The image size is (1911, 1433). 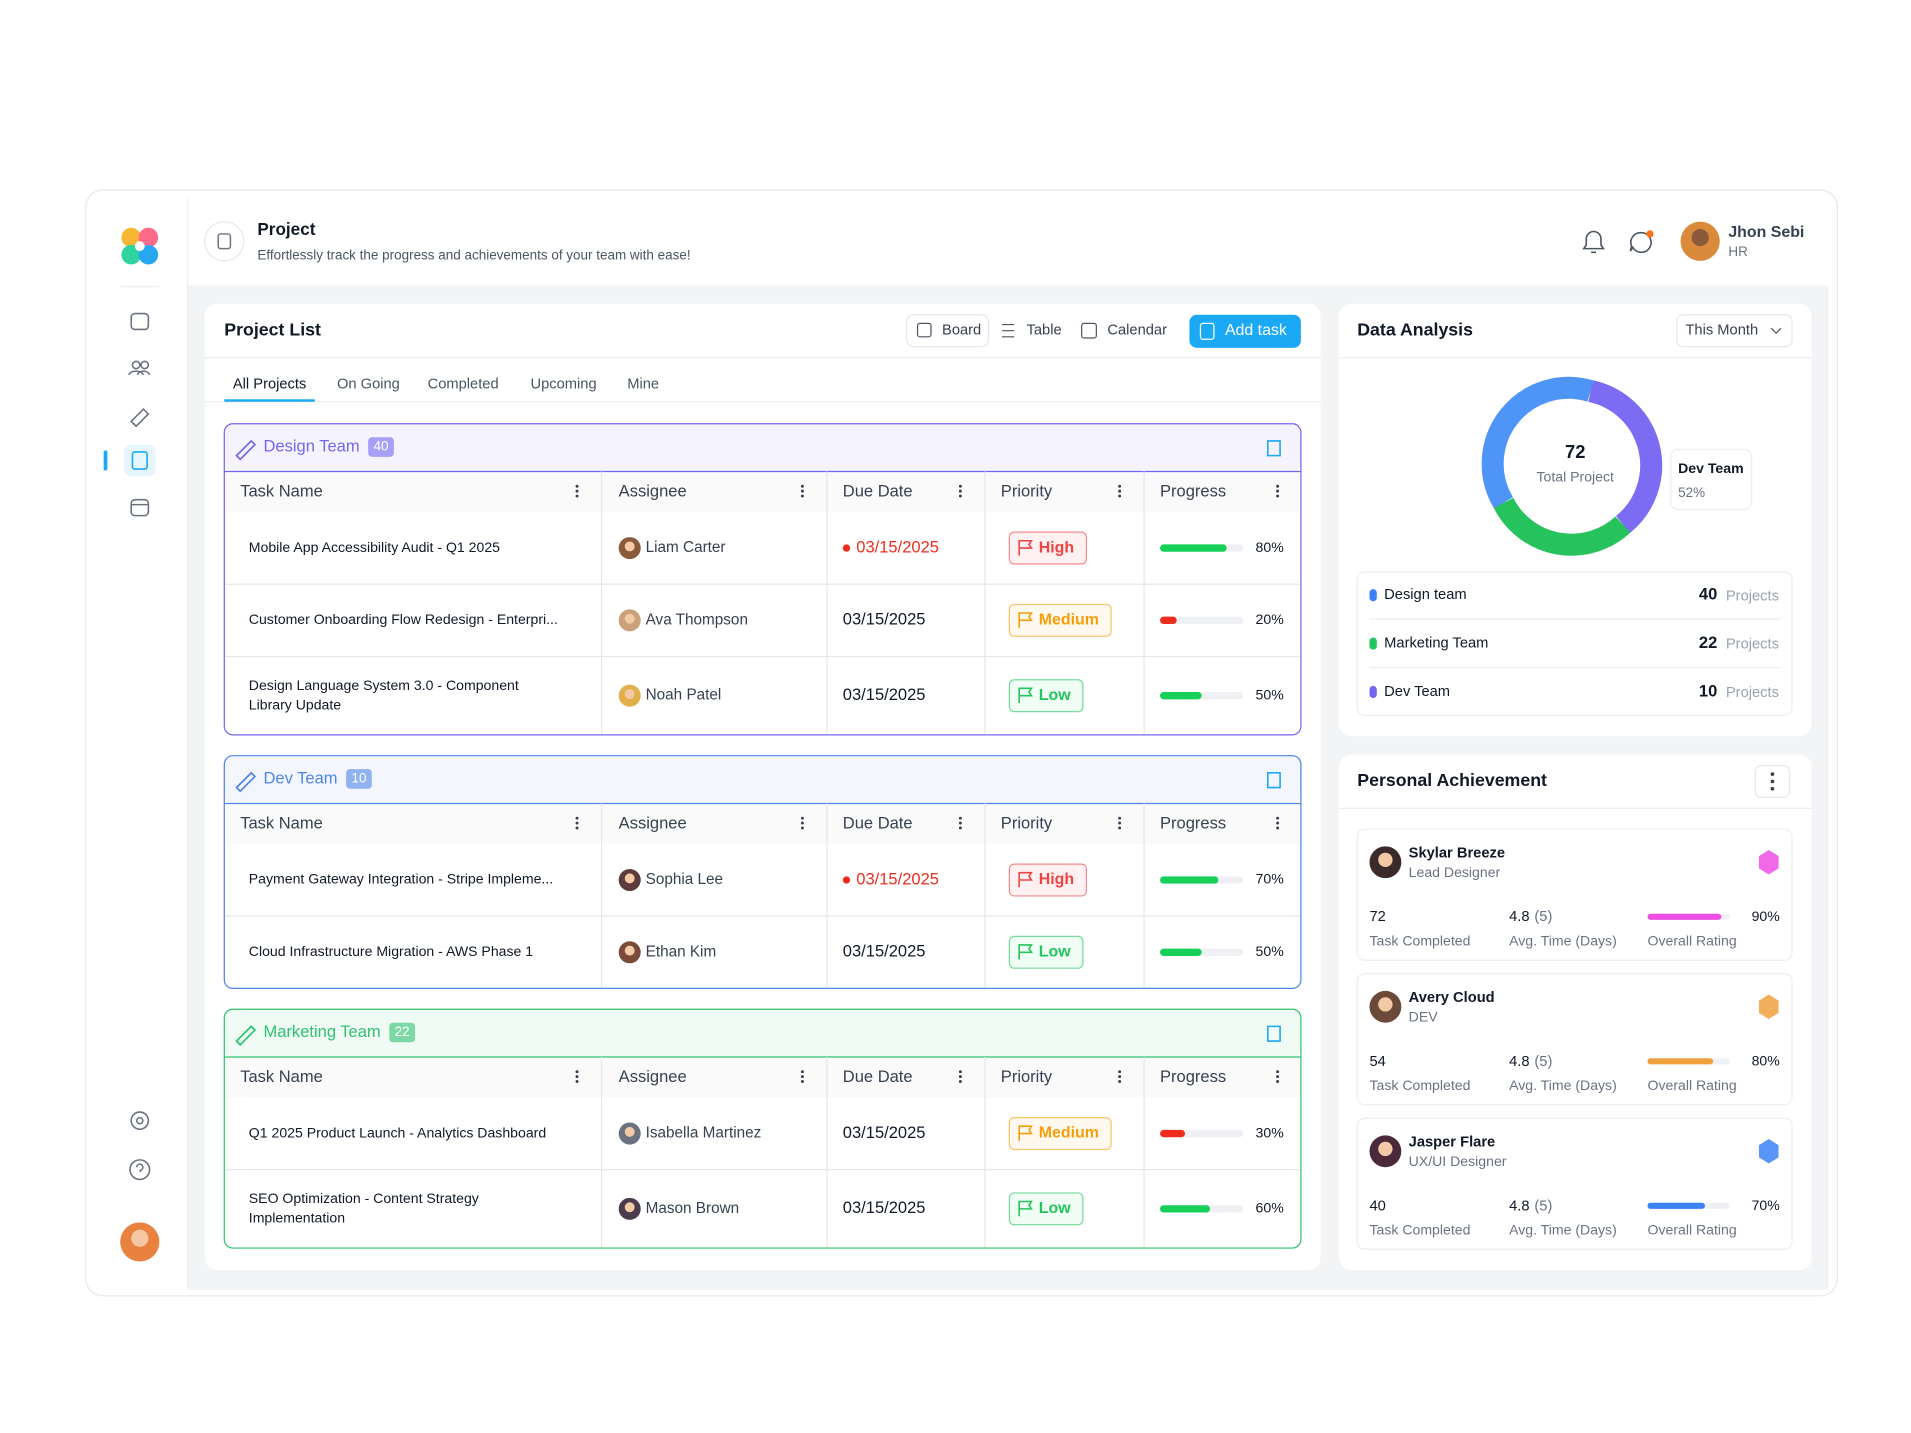 I want to click on legend-name: Dev Team, so click(x=1417, y=692).